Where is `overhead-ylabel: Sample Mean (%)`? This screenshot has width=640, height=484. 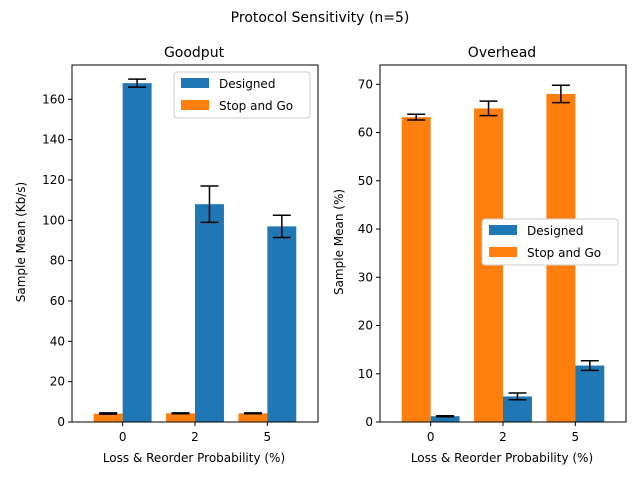 overhead-ylabel: Sample Mean (%) is located at coordinates (339, 242).